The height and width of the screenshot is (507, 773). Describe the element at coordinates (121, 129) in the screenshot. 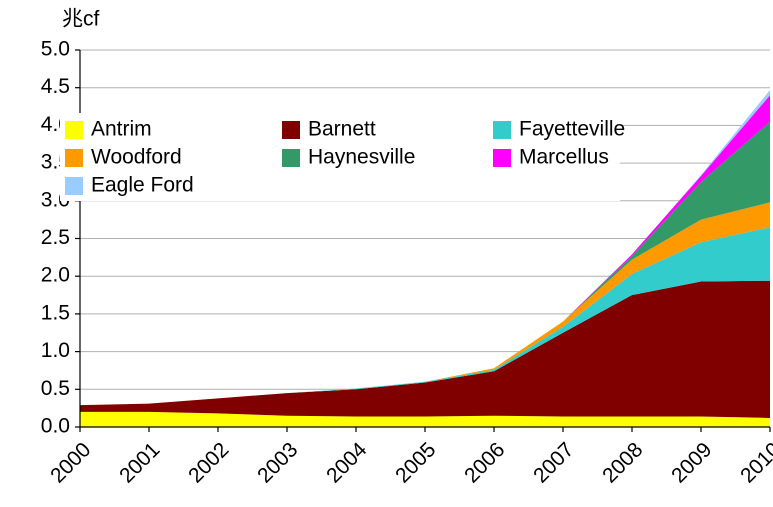

I see `legend-label: Antrim` at that location.